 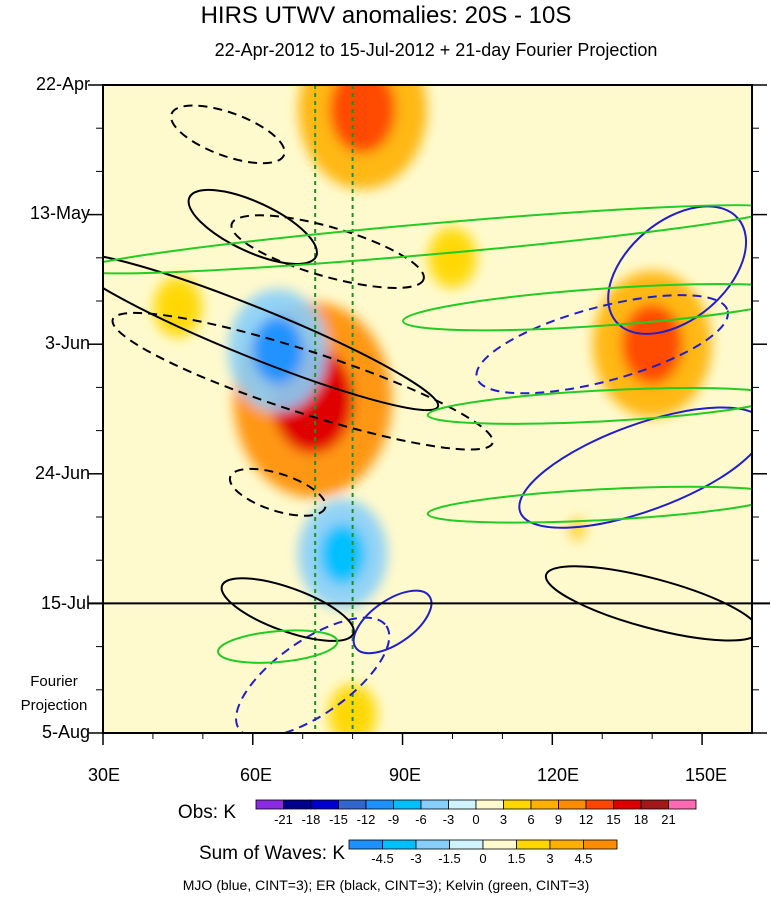 What do you see at coordinates (558, 775) in the screenshot?
I see `x-tick-label: 120E` at bounding box center [558, 775].